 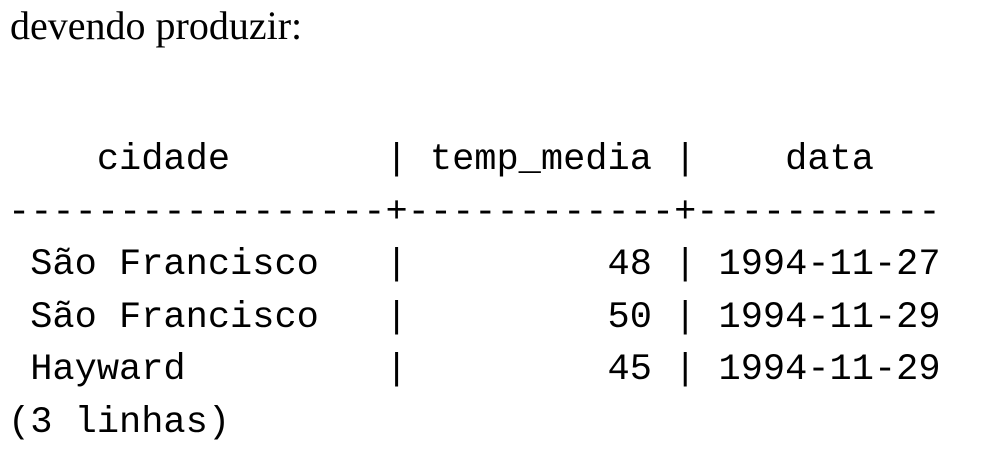 What do you see at coordinates (474, 265) in the screenshot?
I see `result-row-1: São Francisco | 48 | 1994-11-27` at bounding box center [474, 265].